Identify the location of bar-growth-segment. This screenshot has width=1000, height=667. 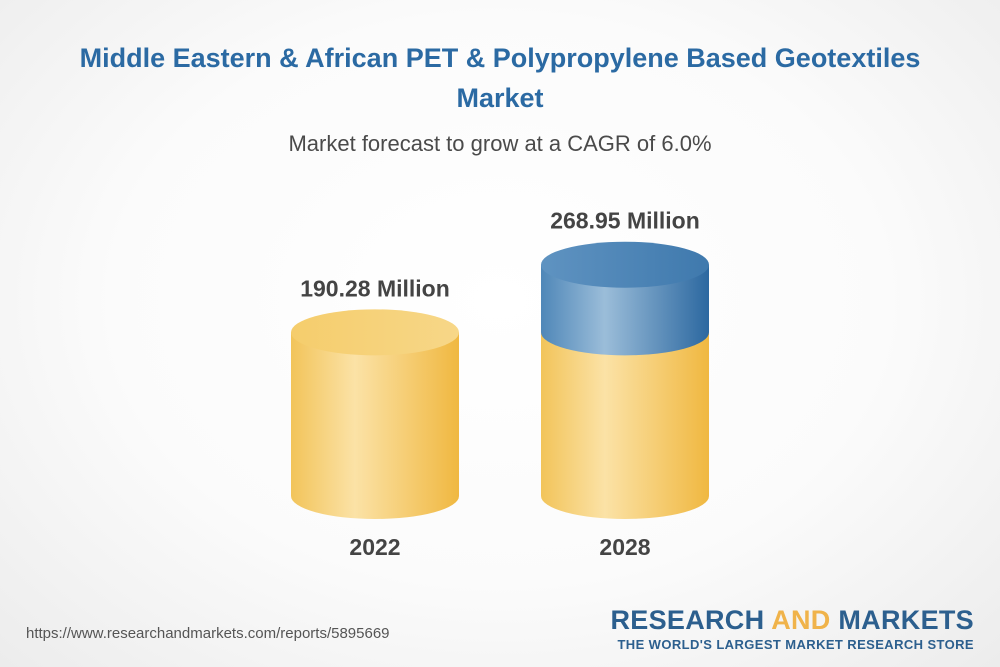
(625, 310).